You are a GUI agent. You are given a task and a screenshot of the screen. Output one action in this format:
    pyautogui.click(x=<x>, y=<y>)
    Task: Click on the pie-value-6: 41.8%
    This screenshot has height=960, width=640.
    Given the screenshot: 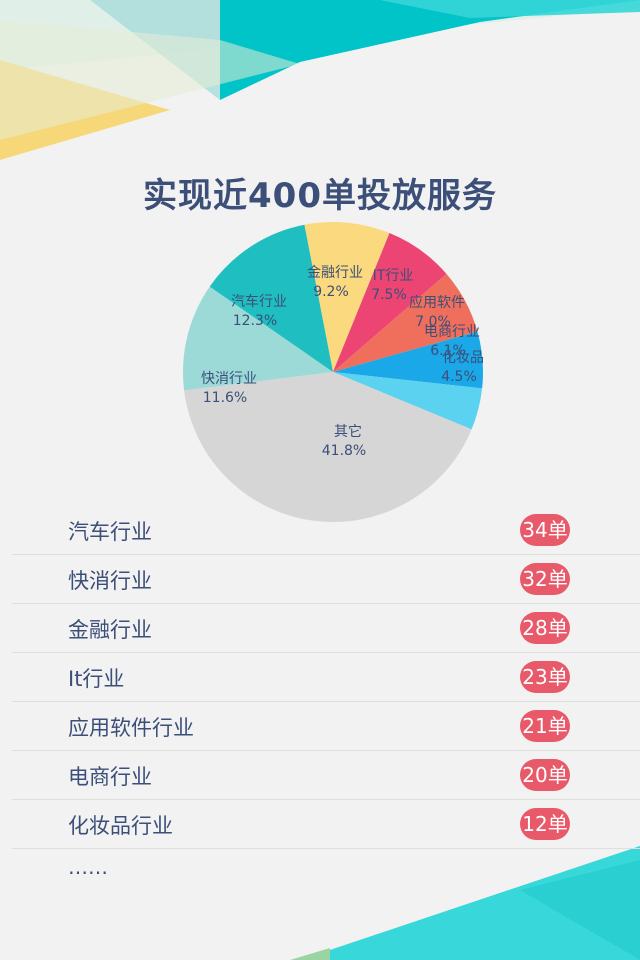 What is the action you would take?
    pyautogui.click(x=344, y=451)
    